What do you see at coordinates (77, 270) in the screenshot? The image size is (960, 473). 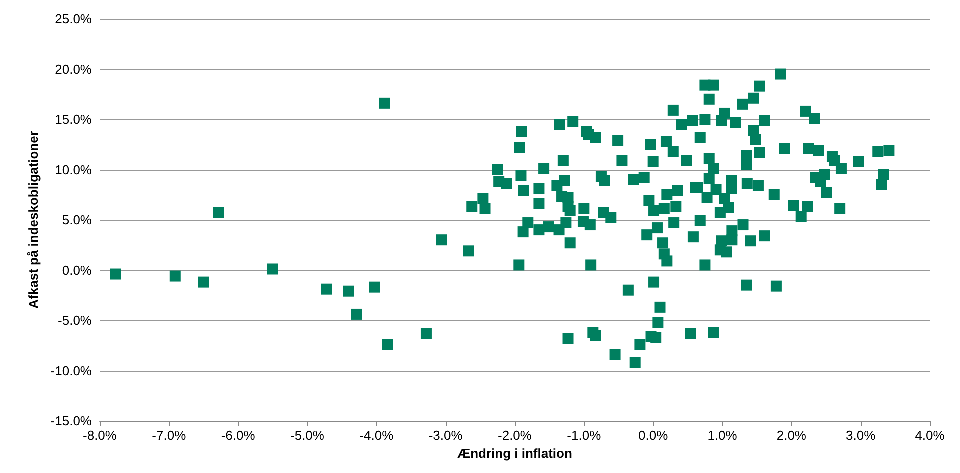 I see `y-tick-label: 0.0%` at bounding box center [77, 270].